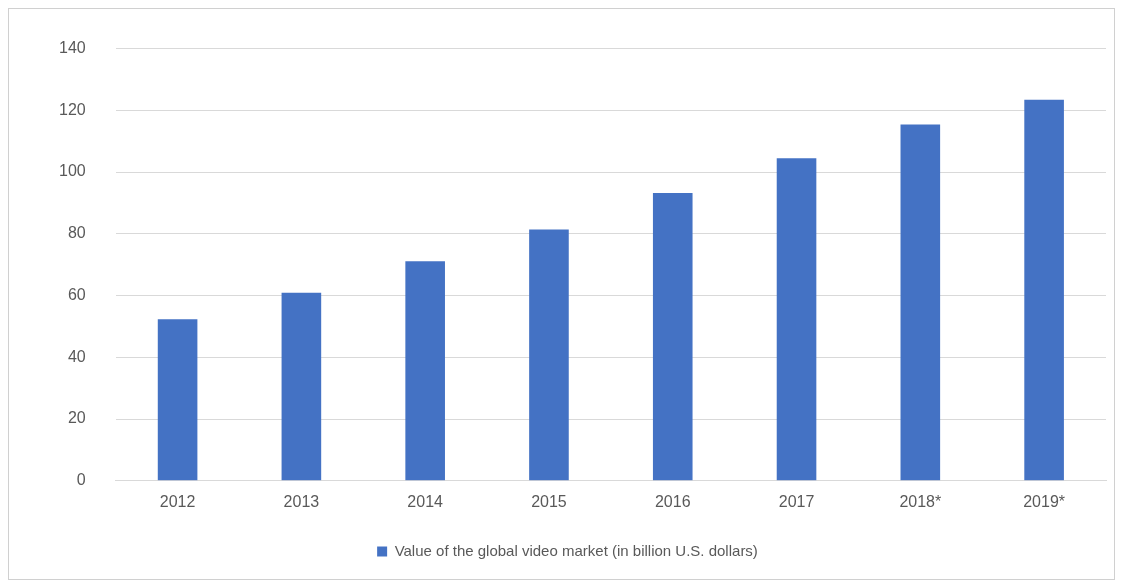  What do you see at coordinates (76, 356) in the screenshot?
I see `y-tick-label: 40` at bounding box center [76, 356].